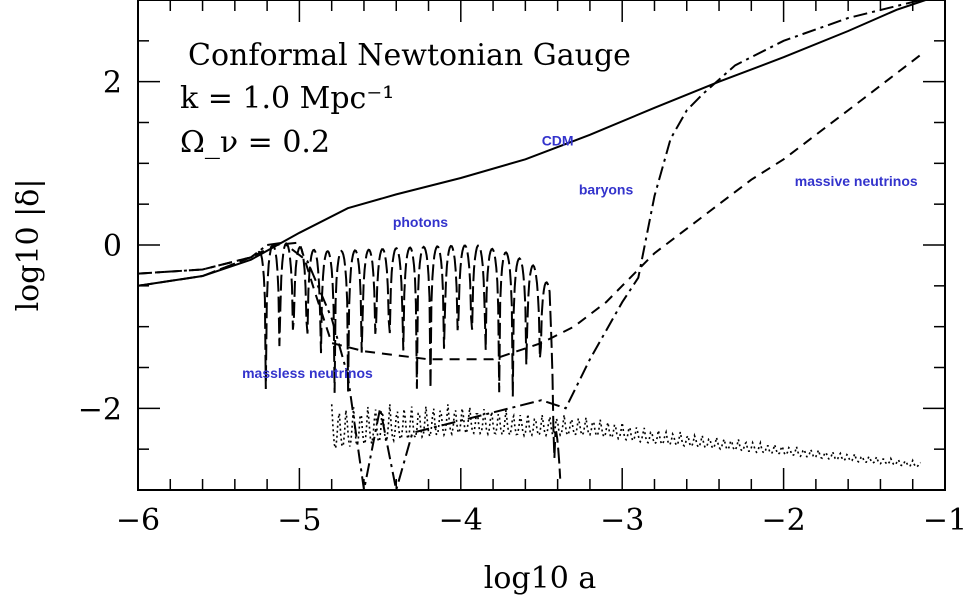 The height and width of the screenshot is (598, 977). I want to click on x-axis-title: log10 a, so click(540, 578).